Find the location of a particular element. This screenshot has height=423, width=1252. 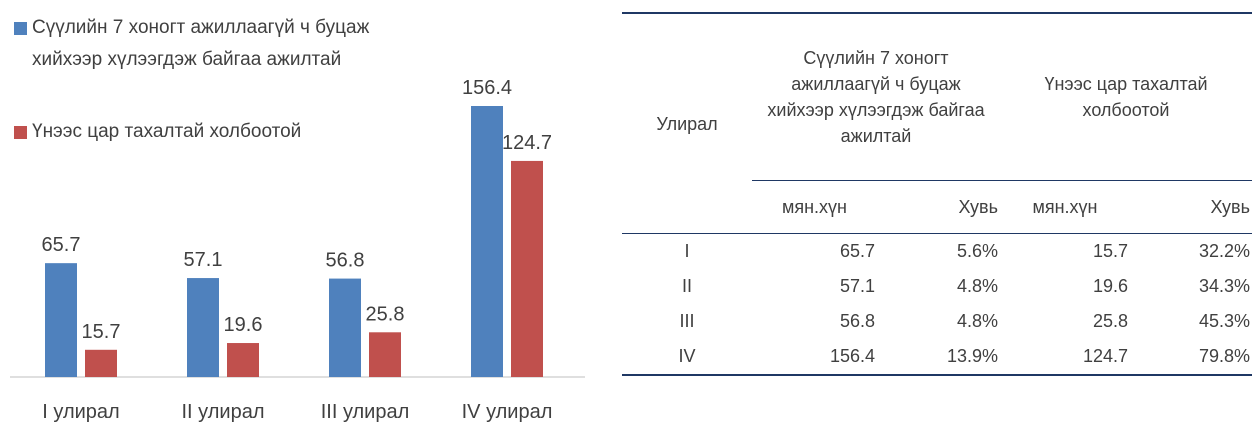

table-cell: IV is located at coordinates (687, 356).